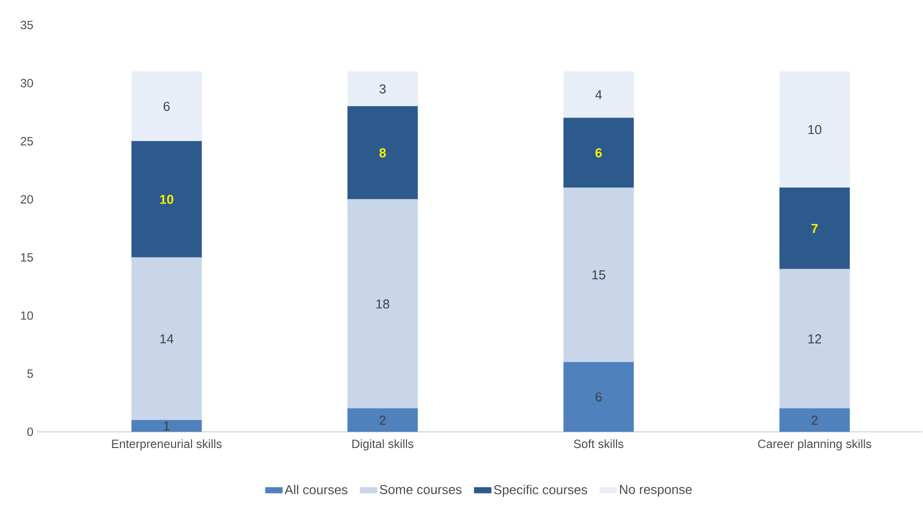 The image size is (923, 524). I want to click on y-tick-label: 25, so click(26, 141).